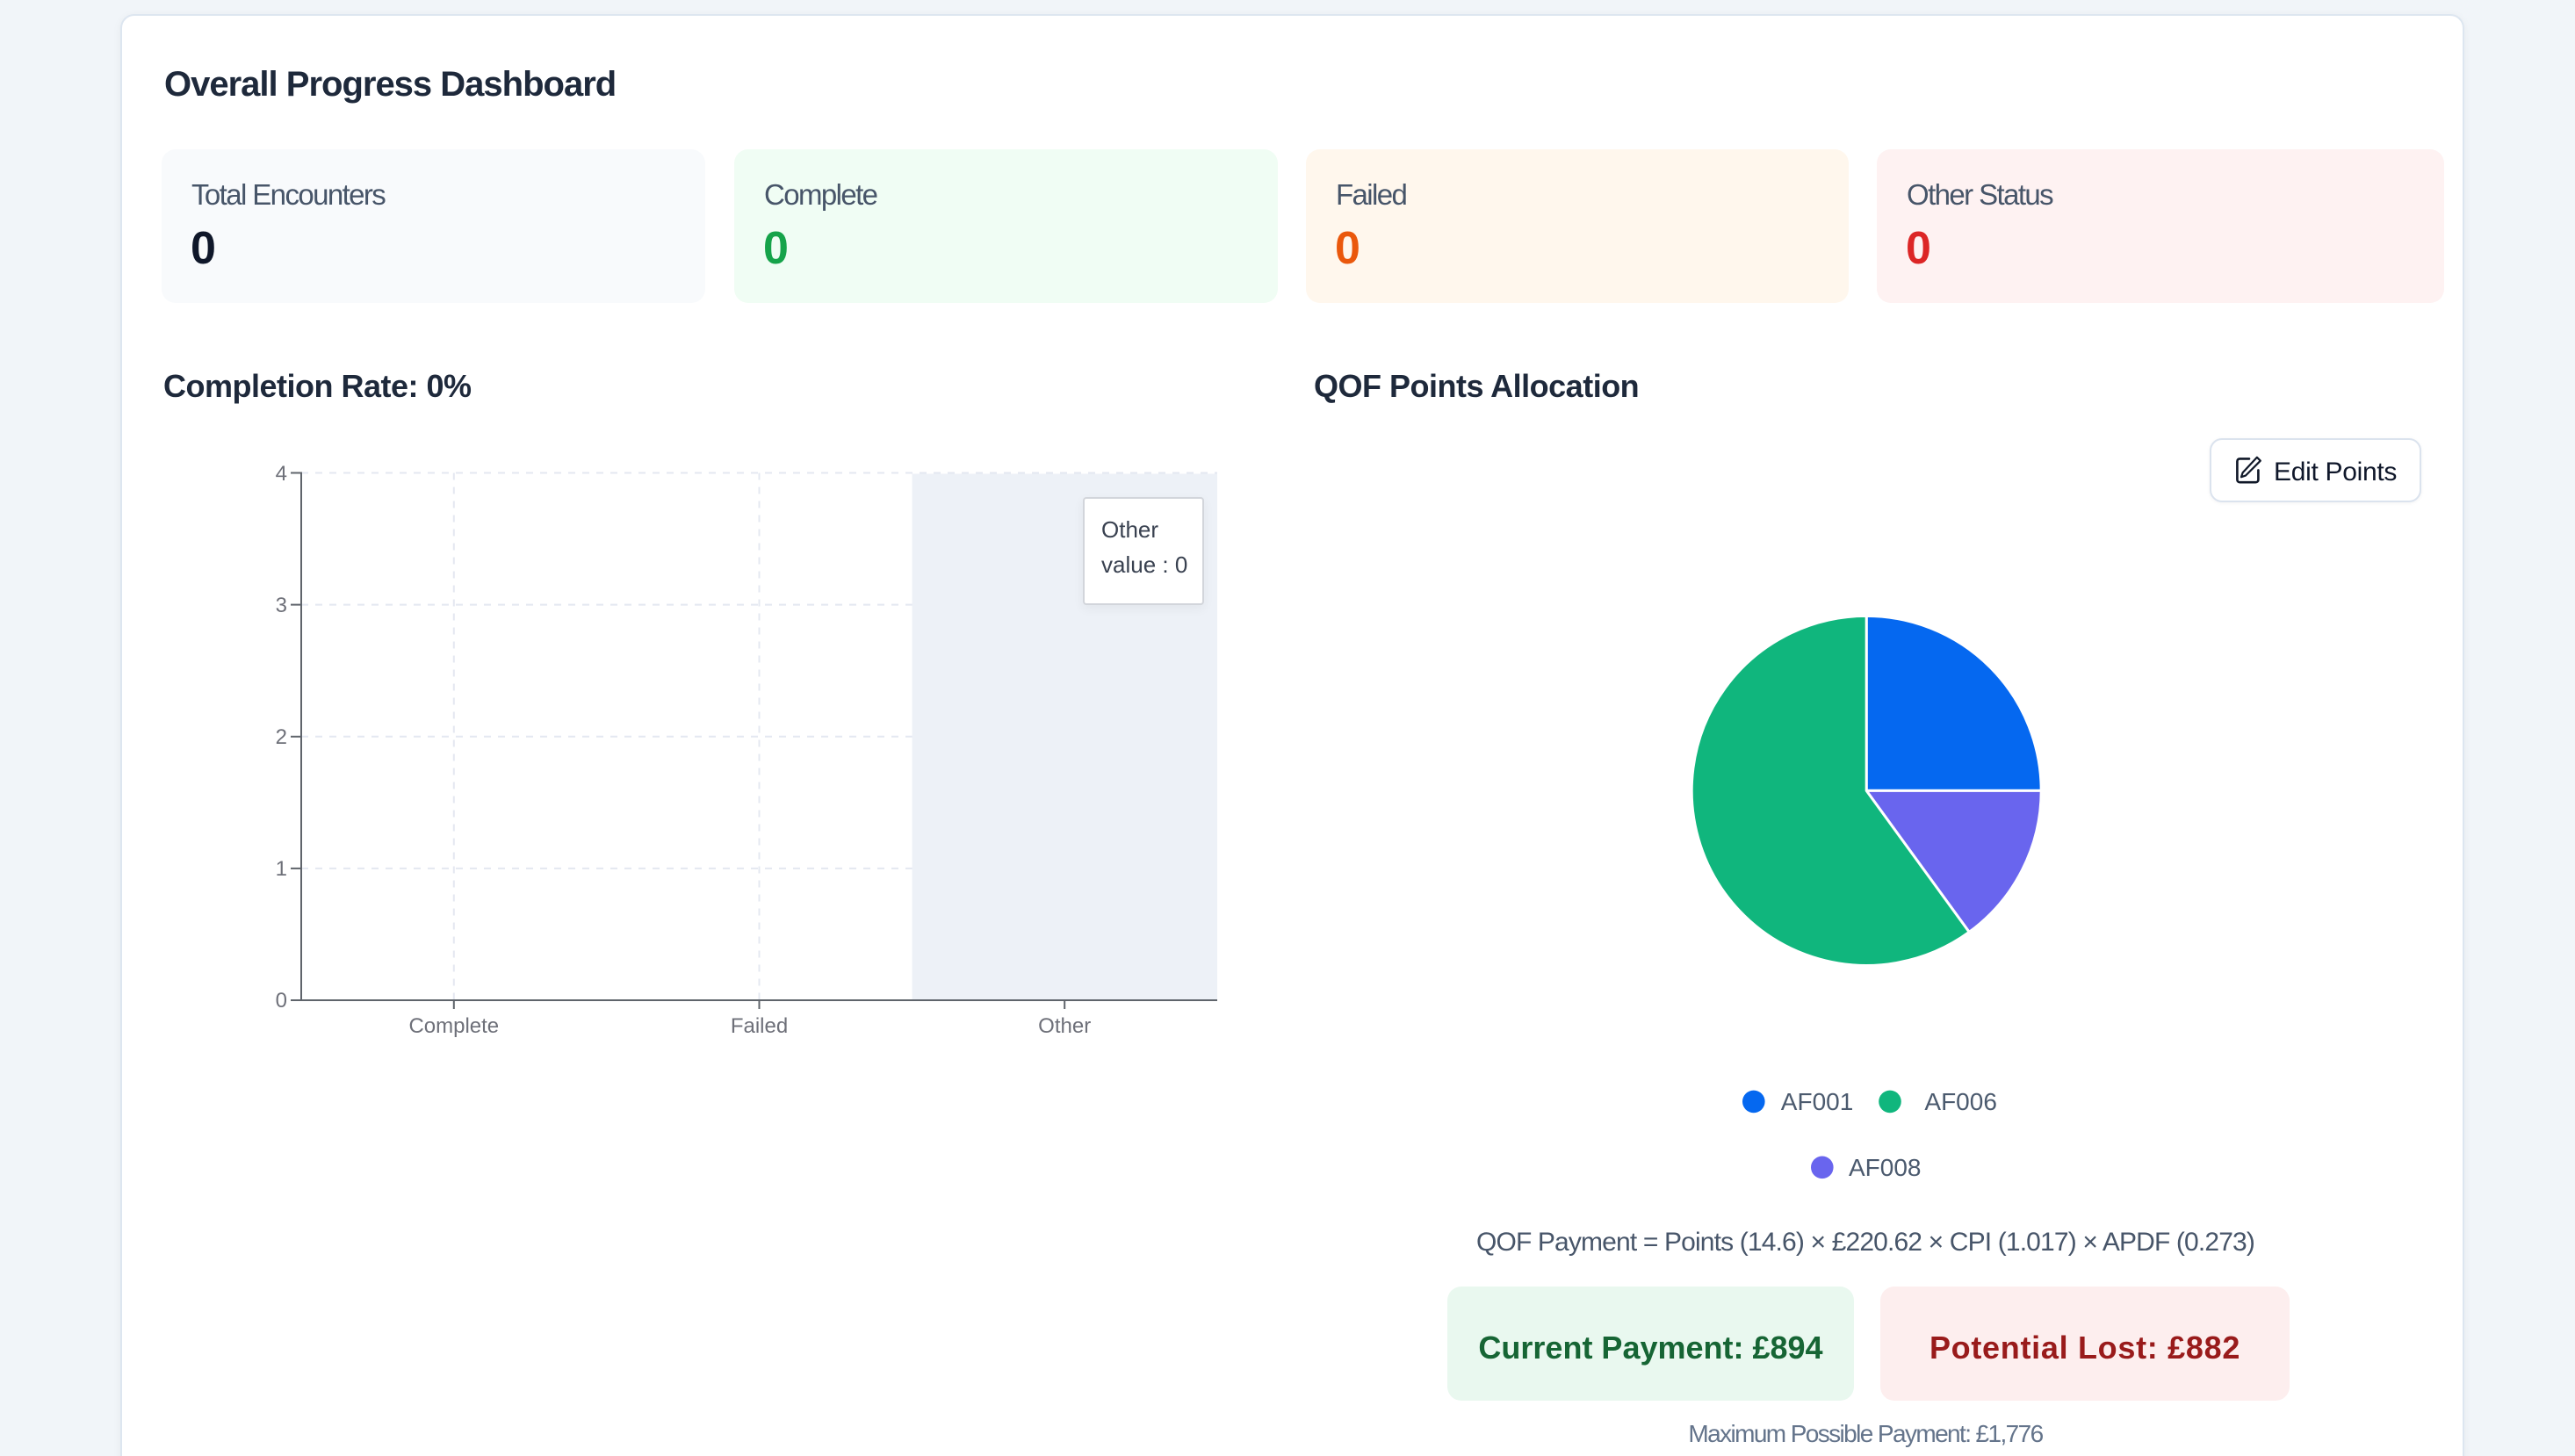 The width and height of the screenshot is (2575, 1456). I want to click on svg-text: 0, so click(281, 1001).